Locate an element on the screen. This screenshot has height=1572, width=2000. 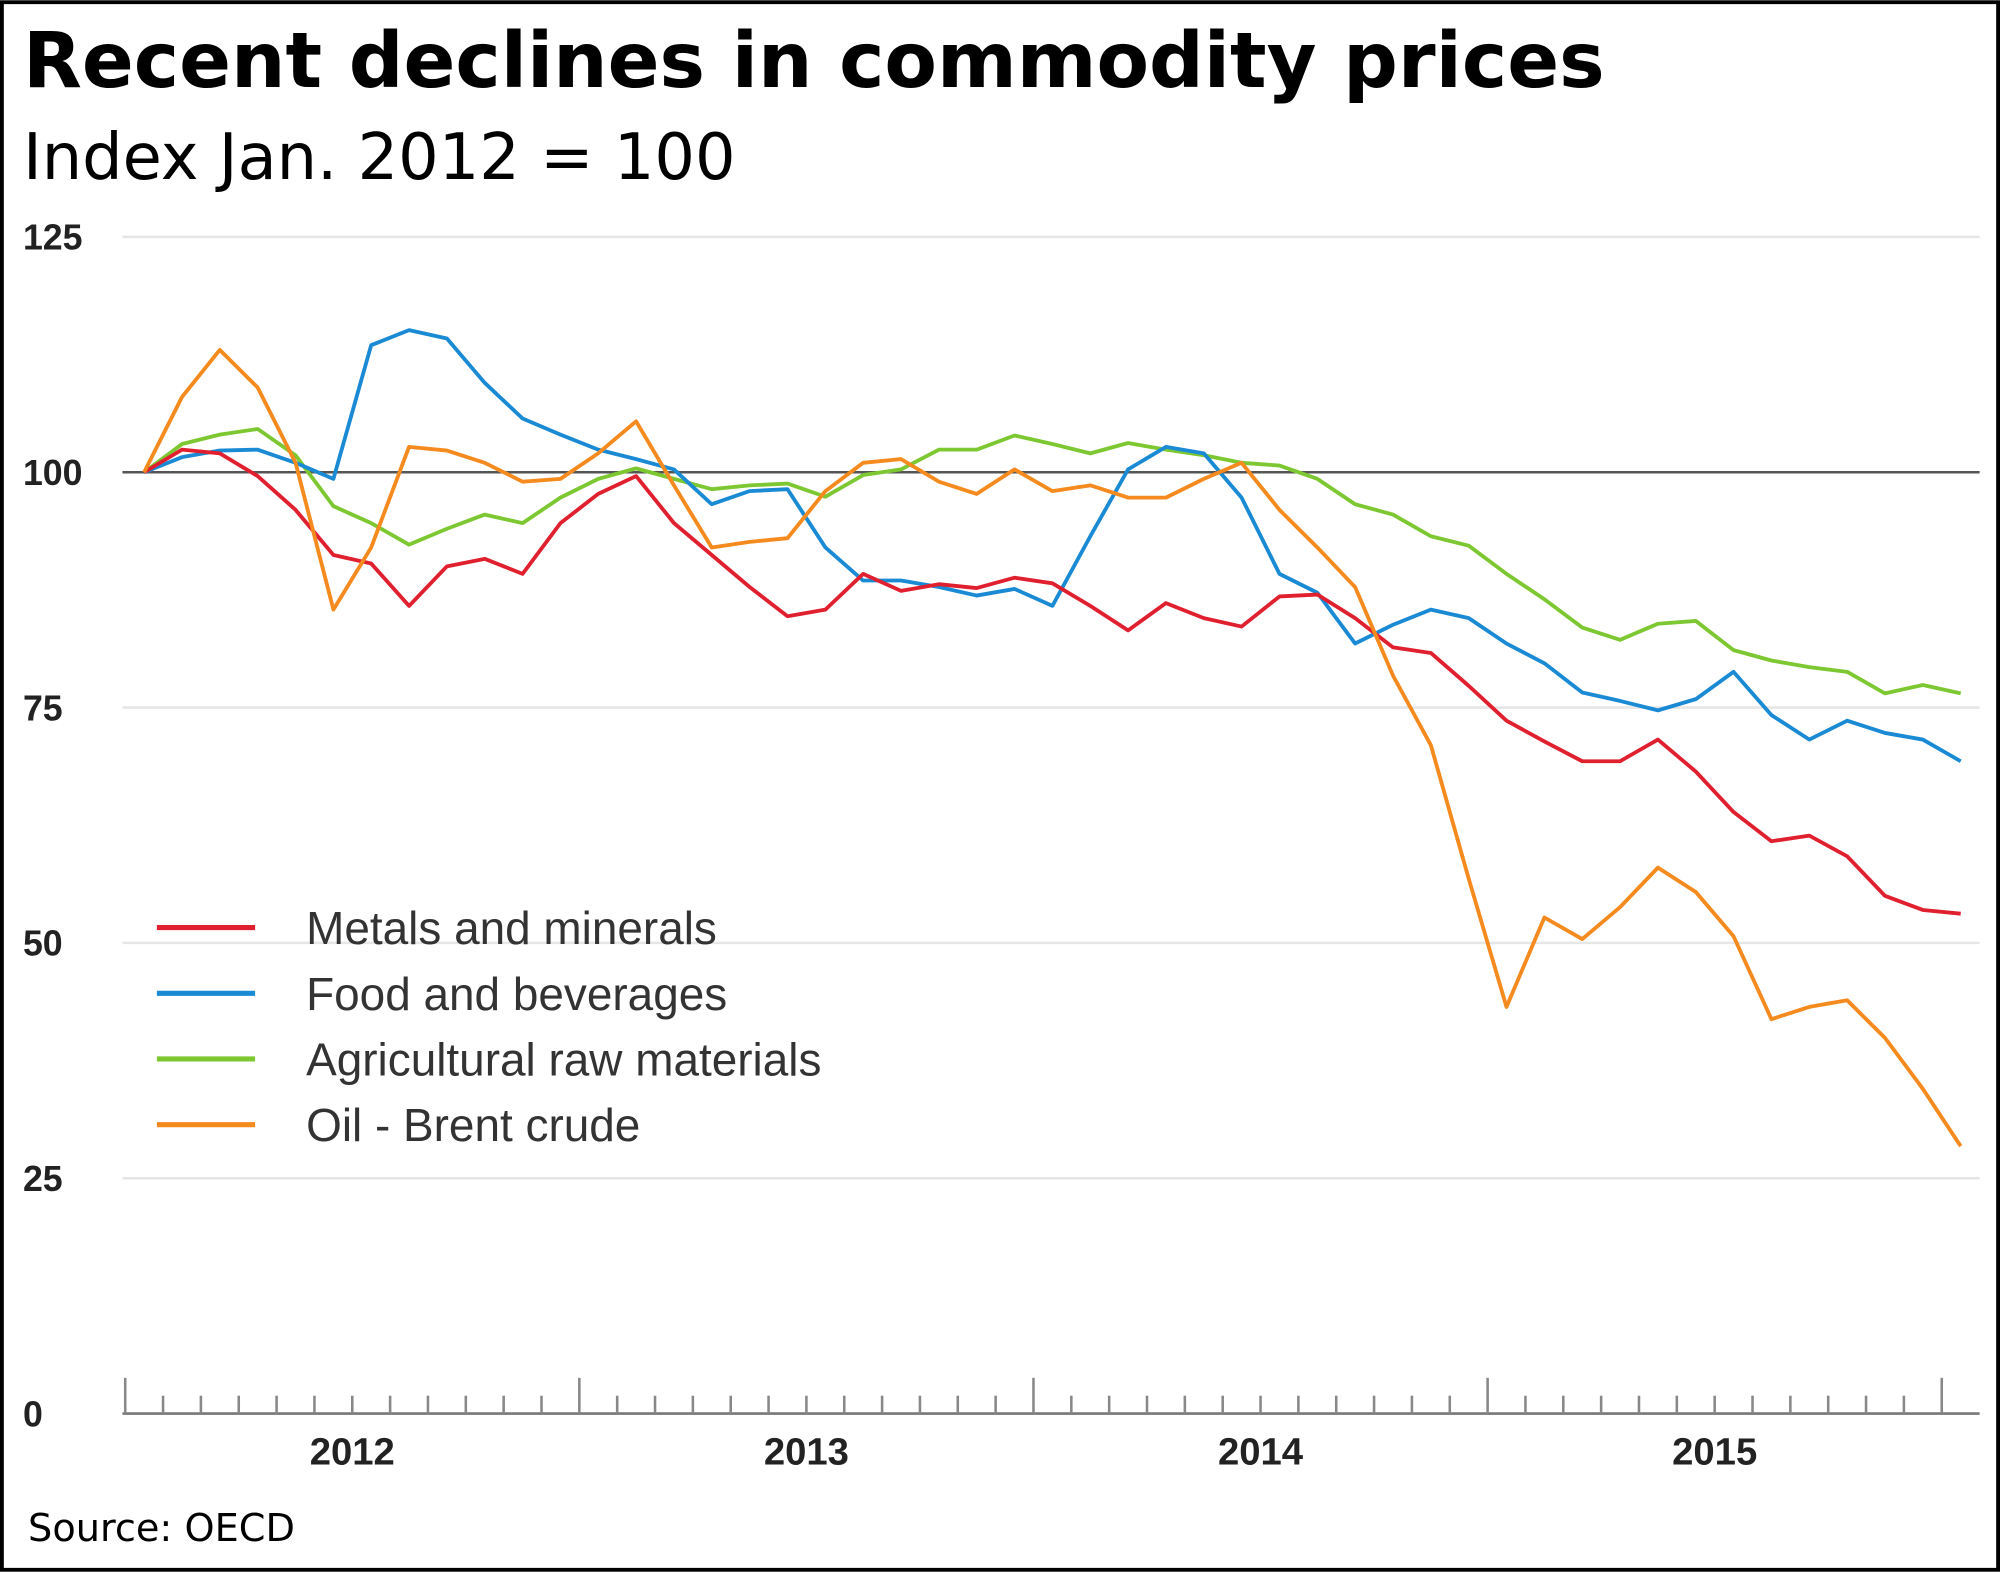
y-tick-label: 25 is located at coordinates (43, 1179).